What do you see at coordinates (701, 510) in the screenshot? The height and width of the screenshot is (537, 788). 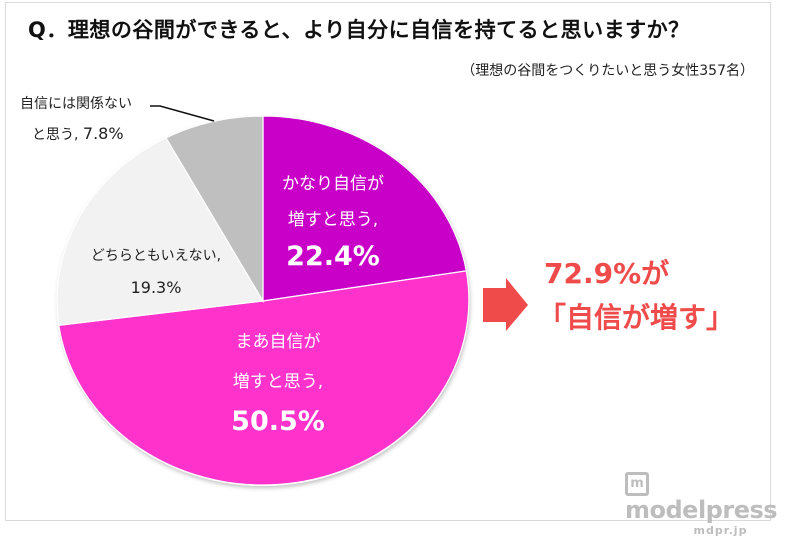 I see `watermark-name: modelpress` at bounding box center [701, 510].